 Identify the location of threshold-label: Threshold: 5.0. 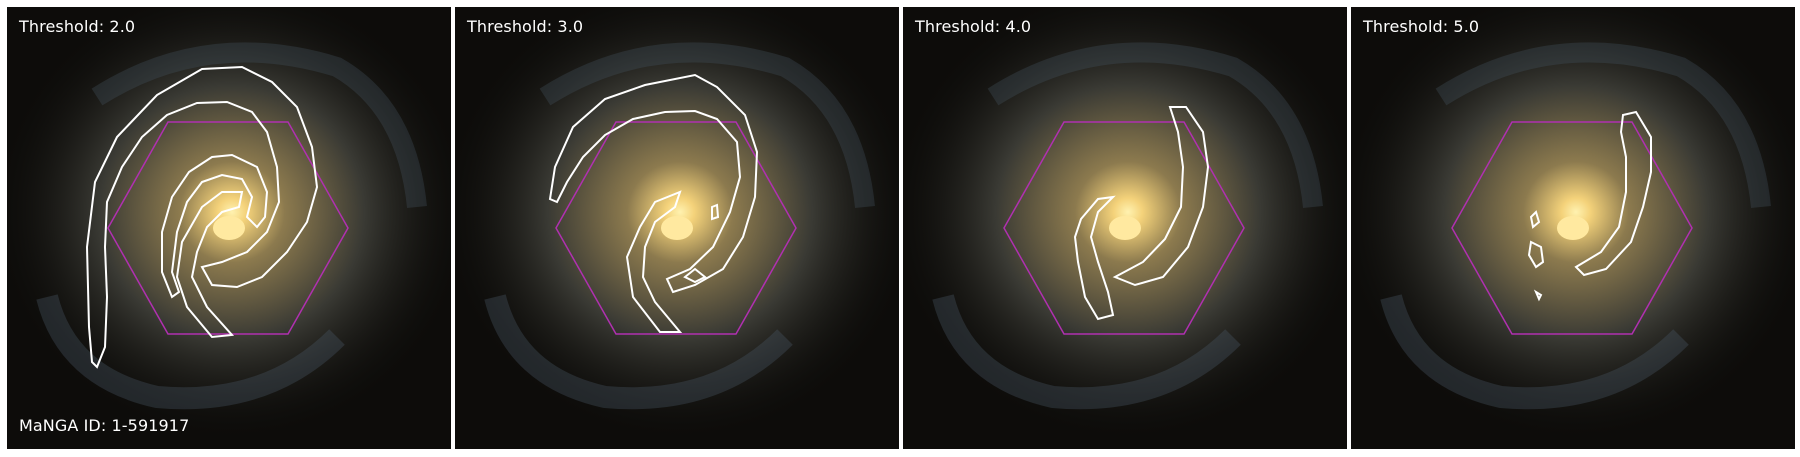
(1421, 26).